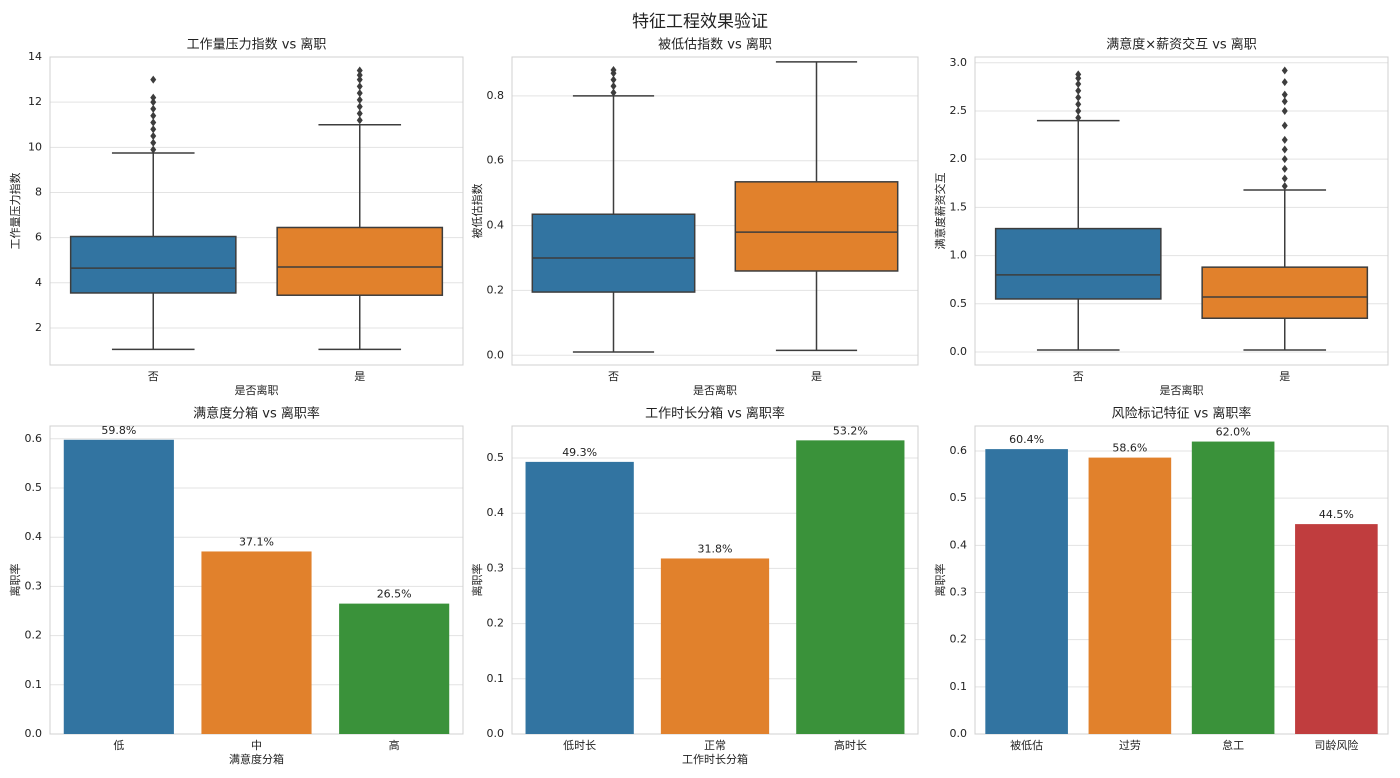 The width and height of the screenshot is (1400, 778). What do you see at coordinates (256, 745) in the screenshot?
I see `x-tick-label: 中` at bounding box center [256, 745].